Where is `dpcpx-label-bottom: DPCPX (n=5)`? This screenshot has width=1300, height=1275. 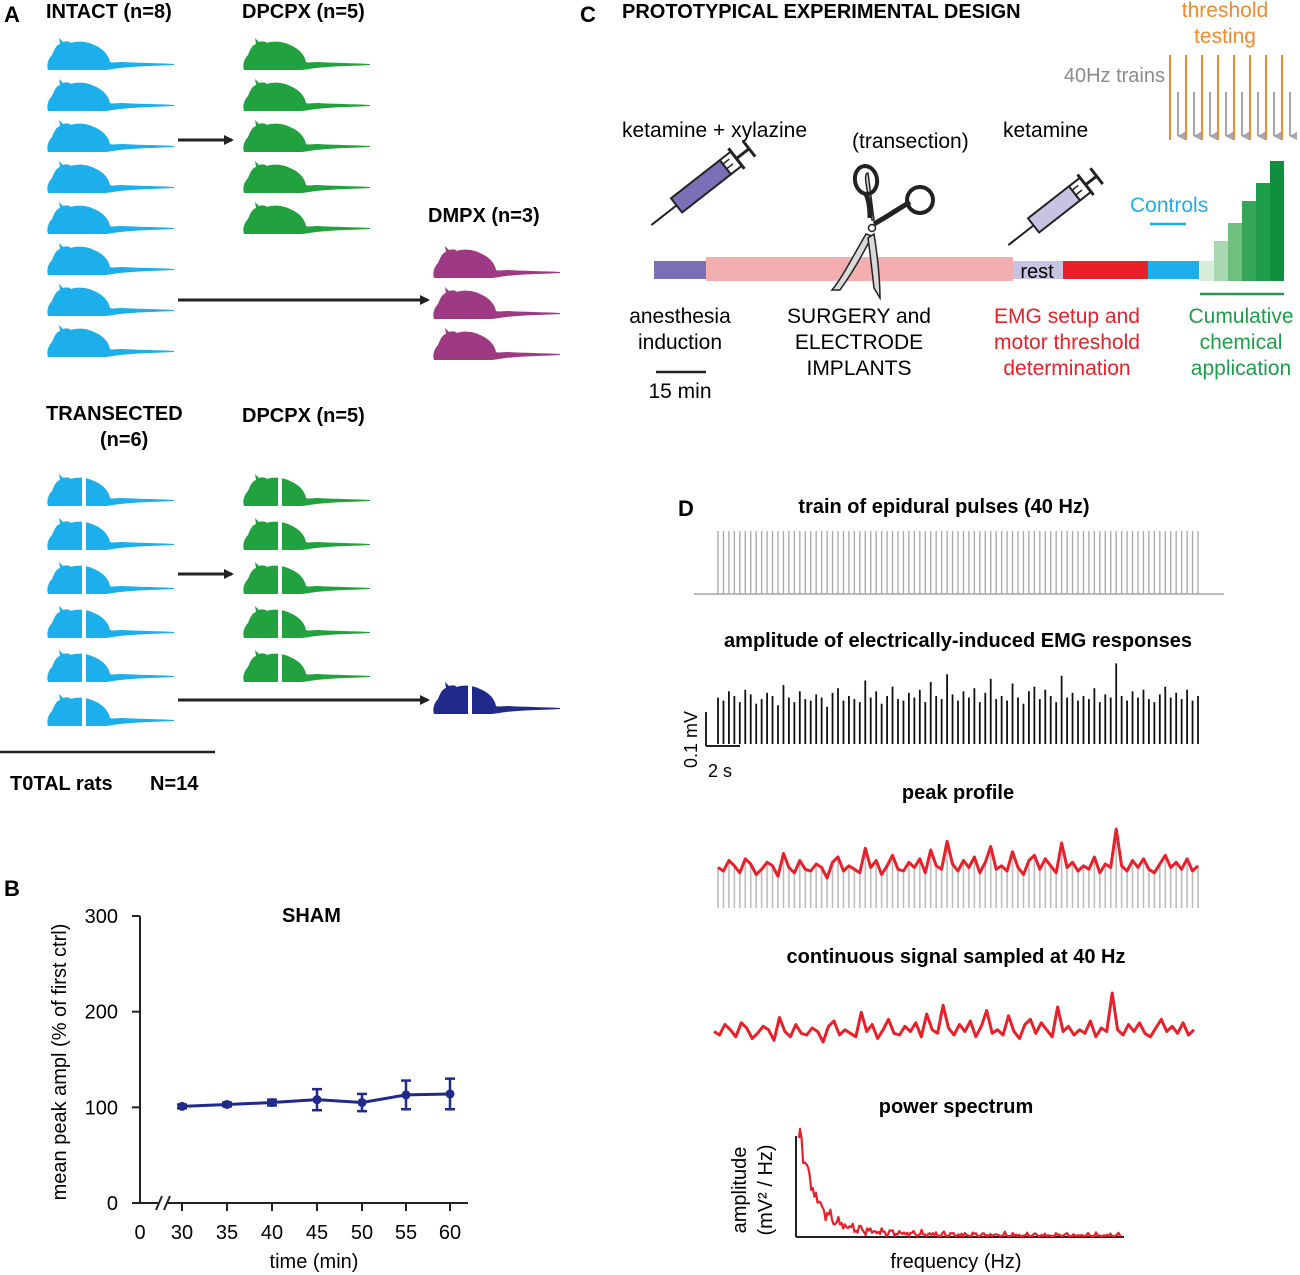 dpcpx-label-bottom: DPCPX (n=5) is located at coordinates (303, 416).